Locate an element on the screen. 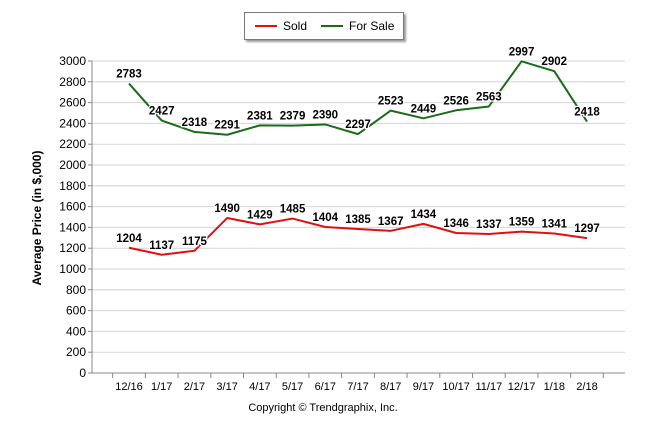  legend-swatch-for-sale is located at coordinates (332, 26).